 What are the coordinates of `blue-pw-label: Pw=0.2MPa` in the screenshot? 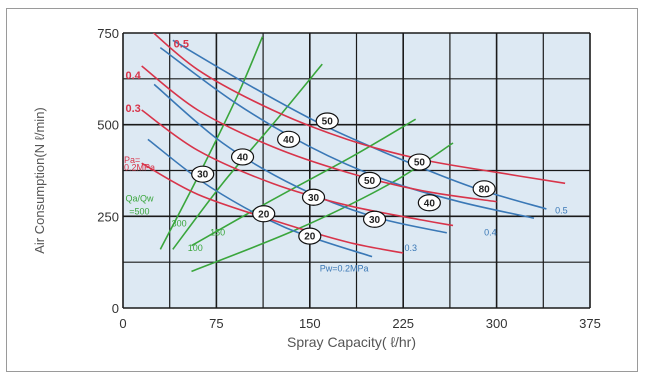 It's located at (344, 268).